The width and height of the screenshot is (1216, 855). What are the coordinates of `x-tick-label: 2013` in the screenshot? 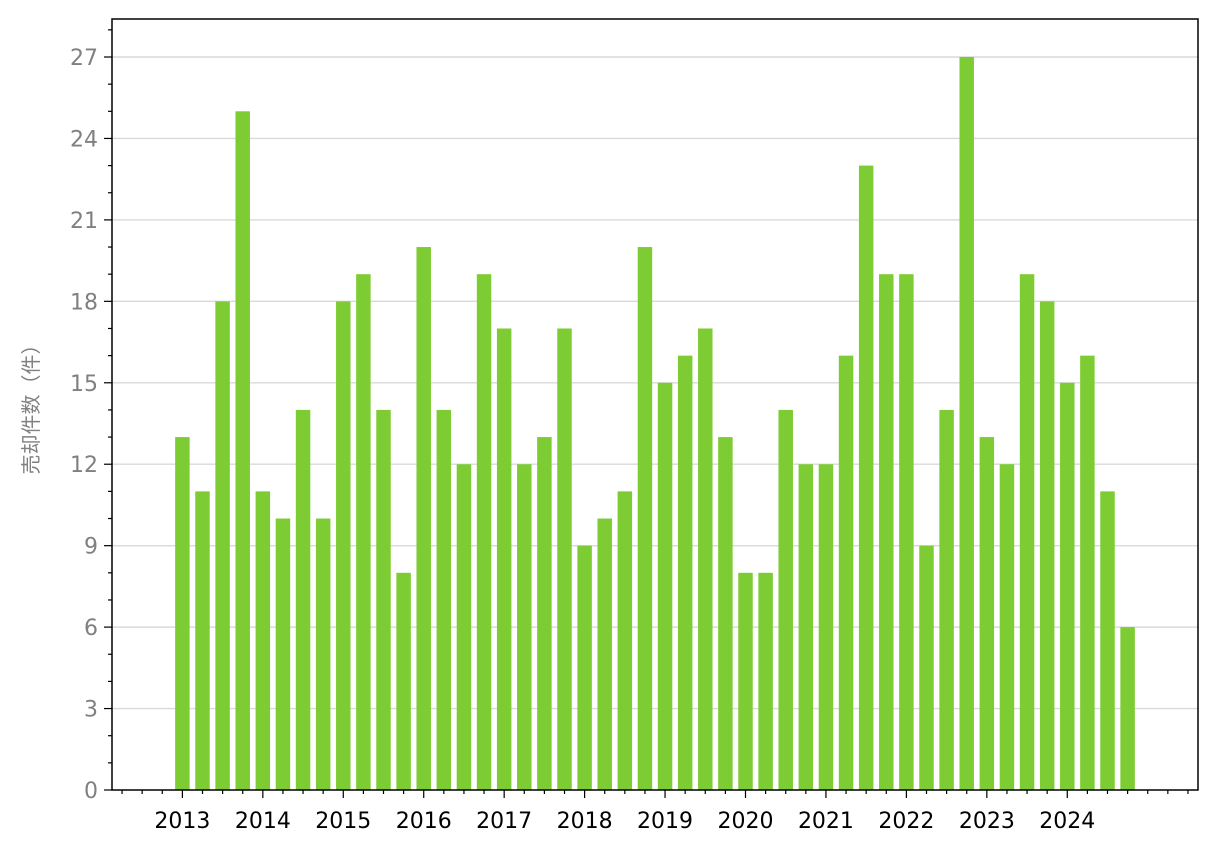 It's located at (182, 821).